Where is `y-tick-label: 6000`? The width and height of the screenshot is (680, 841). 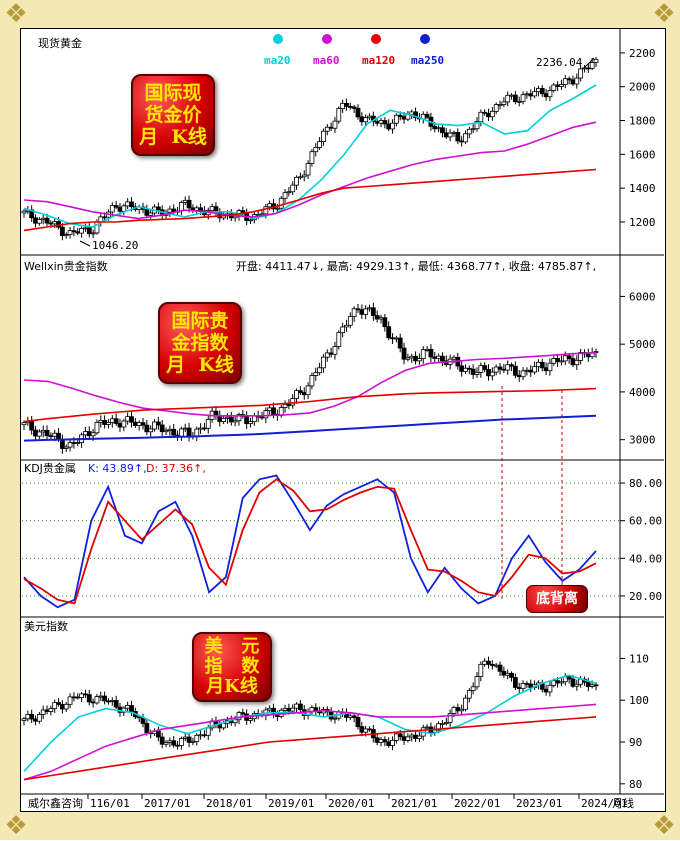 y-tick-label: 6000 is located at coordinates (642, 296).